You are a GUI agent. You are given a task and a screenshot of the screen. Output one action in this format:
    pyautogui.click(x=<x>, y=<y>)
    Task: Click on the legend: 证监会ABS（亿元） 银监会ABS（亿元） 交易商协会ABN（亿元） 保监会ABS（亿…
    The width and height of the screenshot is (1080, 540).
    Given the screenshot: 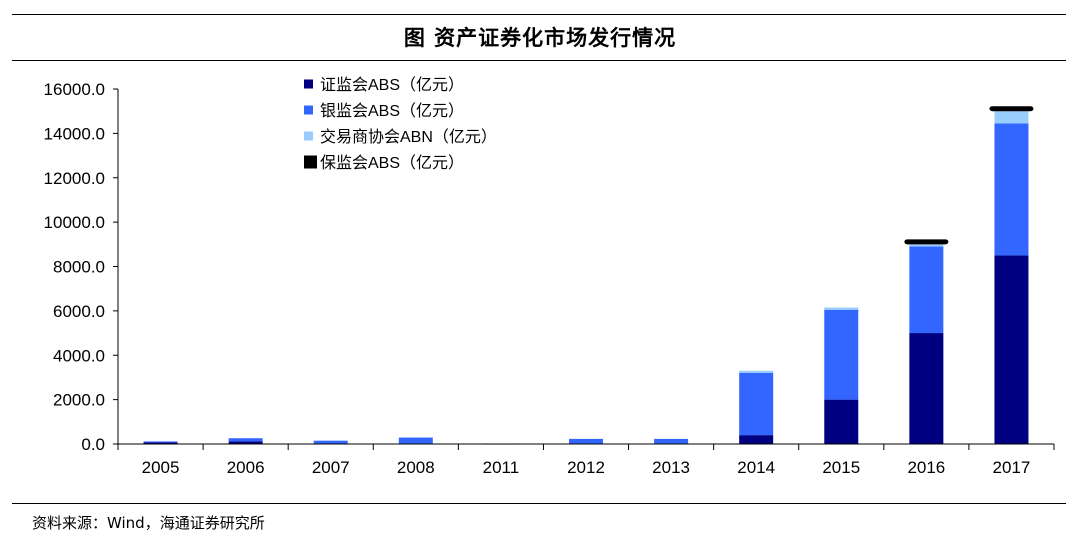 What is the action you would take?
    pyautogui.click(x=400, y=124)
    